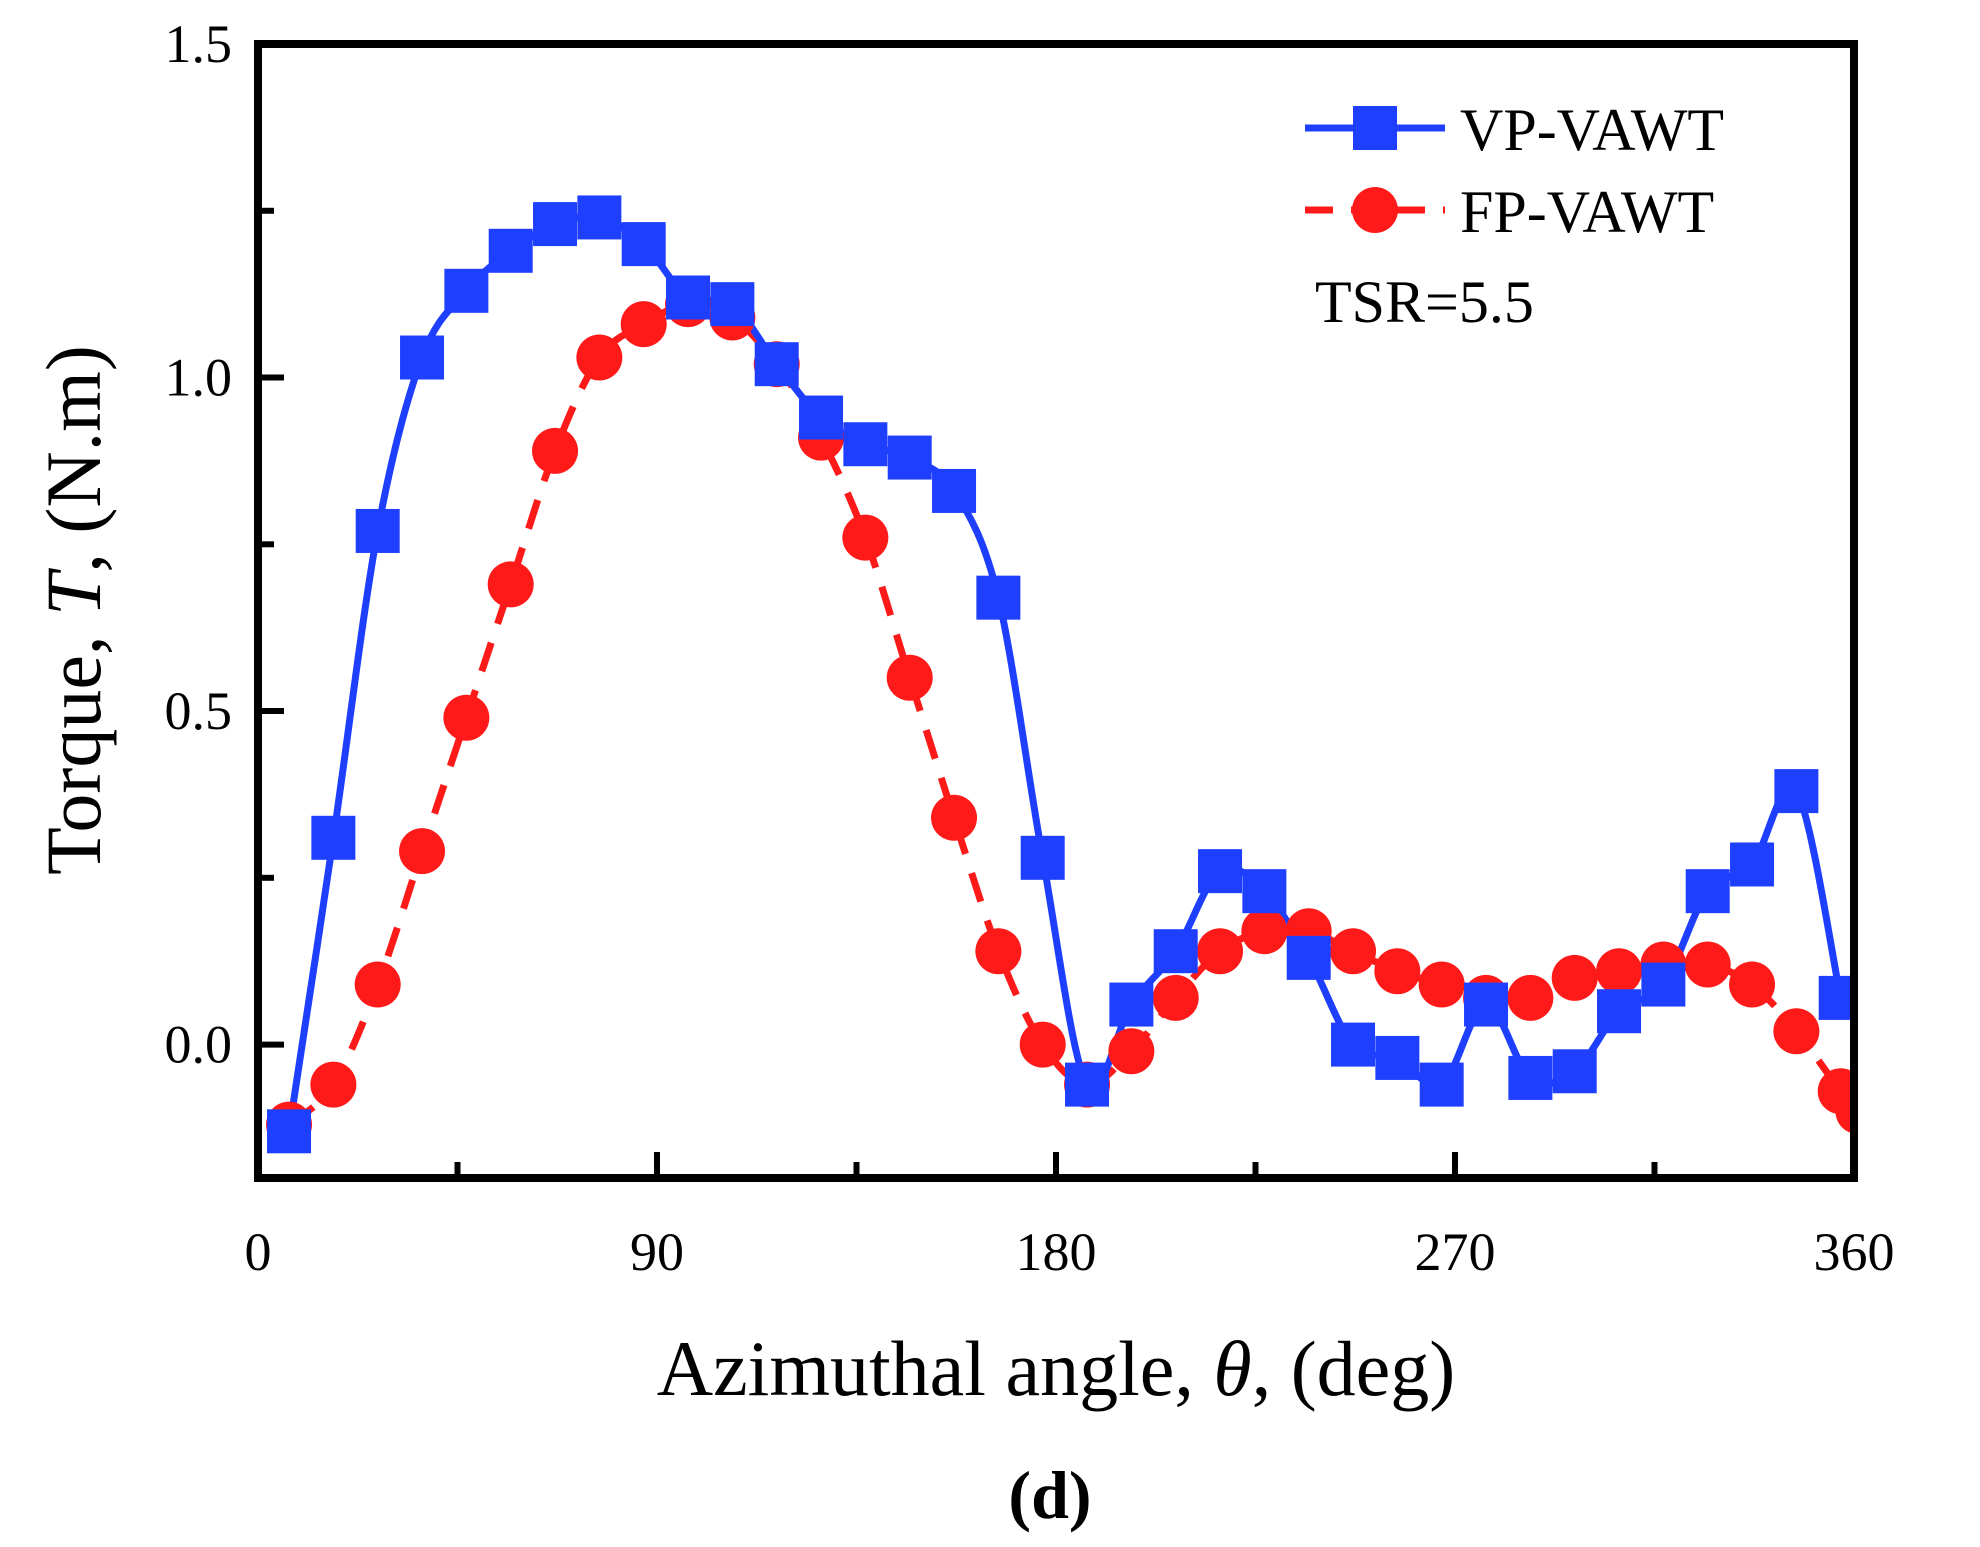 This screenshot has height=1547, width=1980. Describe the element at coordinates (1587, 212) in the screenshot. I see `legend-fp-label: FP-VAWT` at that location.